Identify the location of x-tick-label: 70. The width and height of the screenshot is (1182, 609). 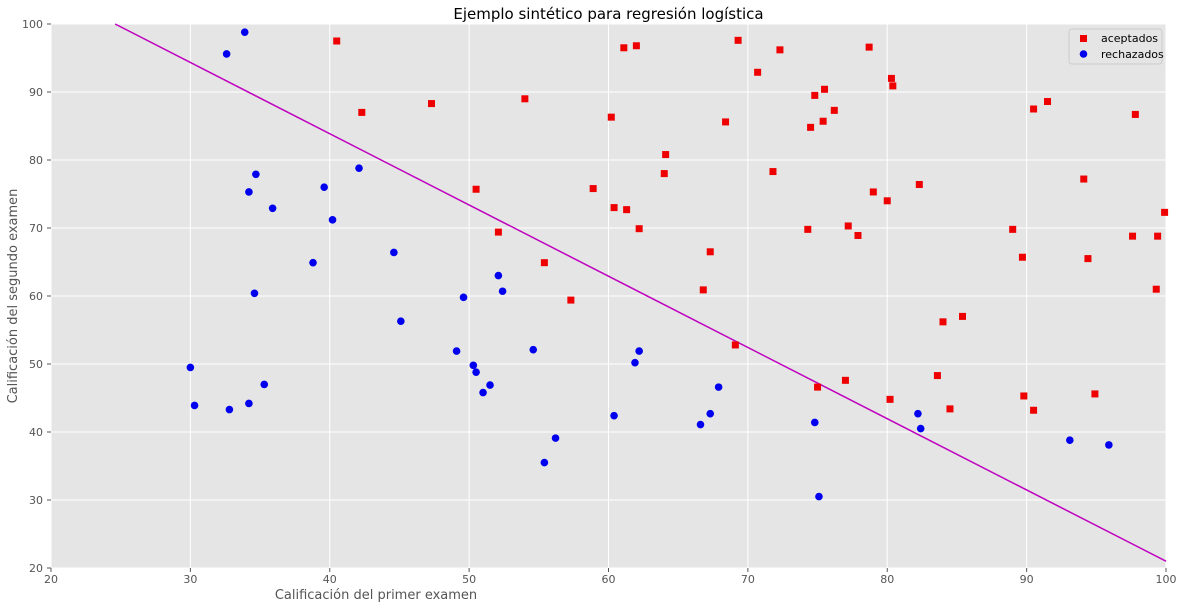
(748, 579).